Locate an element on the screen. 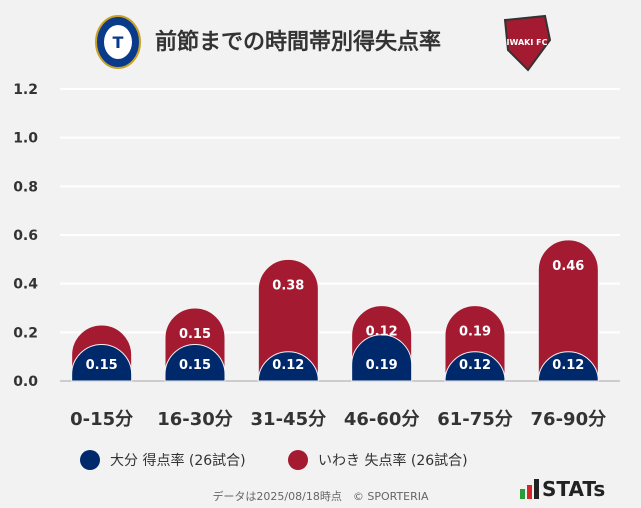 This screenshot has height=508, width=641. legend-item-oita: 大分 得点率 (26試合) is located at coordinates (163, 460).